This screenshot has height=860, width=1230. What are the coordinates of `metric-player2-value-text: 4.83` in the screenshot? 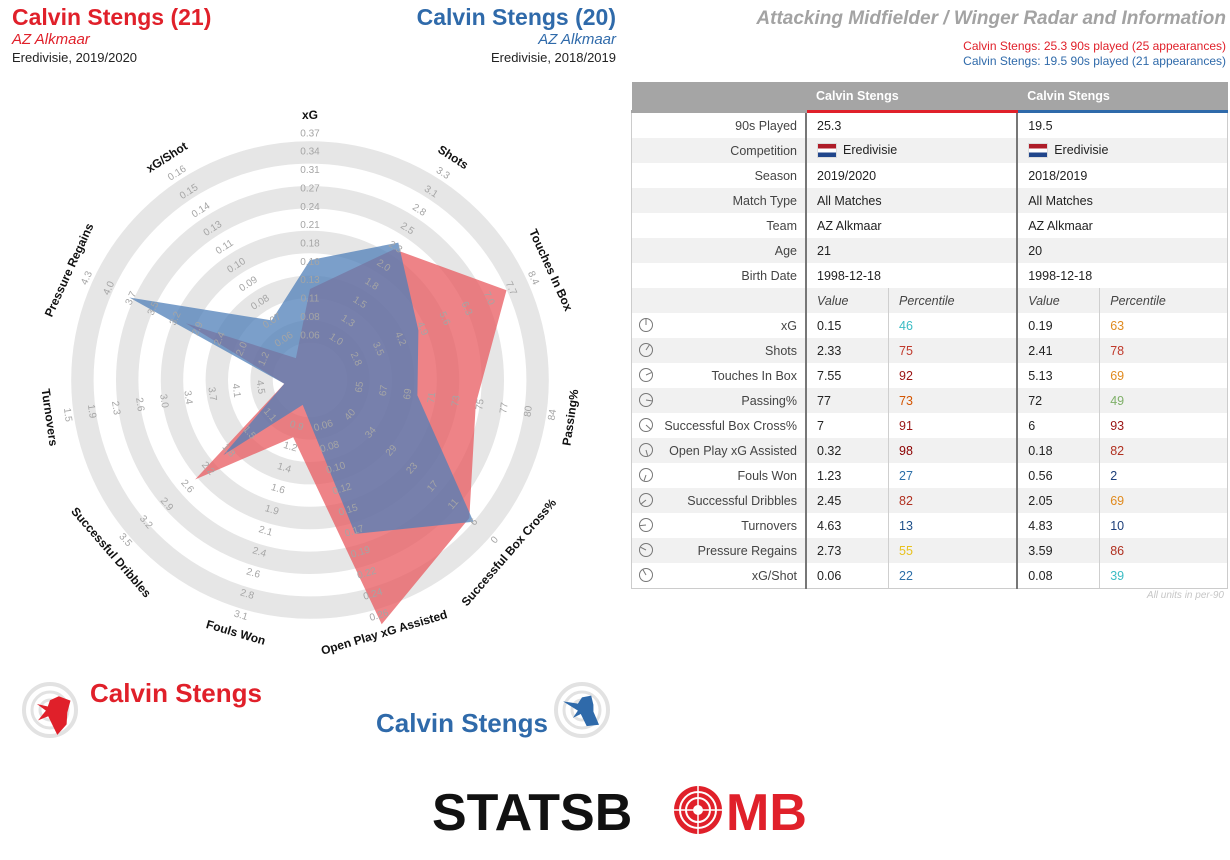 It's located at (1040, 525).